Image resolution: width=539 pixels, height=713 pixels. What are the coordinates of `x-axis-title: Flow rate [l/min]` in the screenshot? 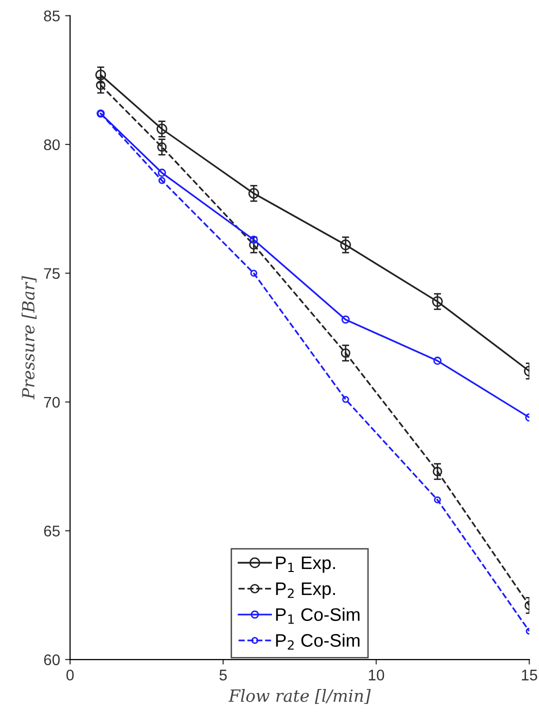 It's located at (299, 696).